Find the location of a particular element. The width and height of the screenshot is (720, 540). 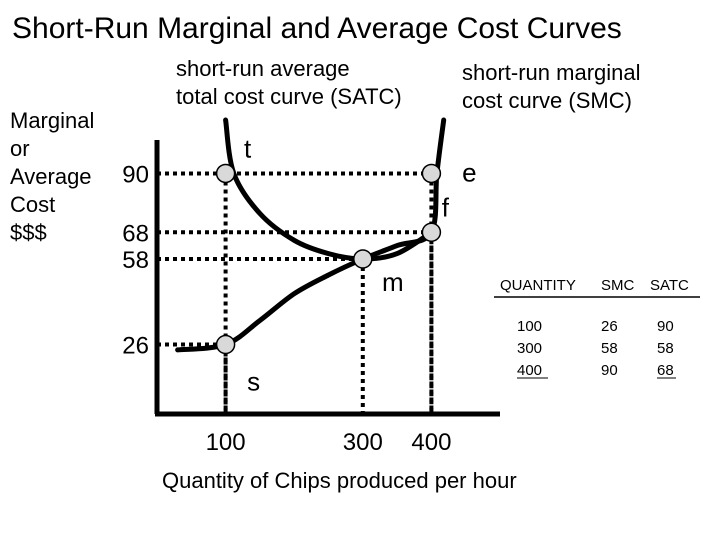

satc-label-line-2: total cost curve (SATC) is located at coordinates (289, 96).